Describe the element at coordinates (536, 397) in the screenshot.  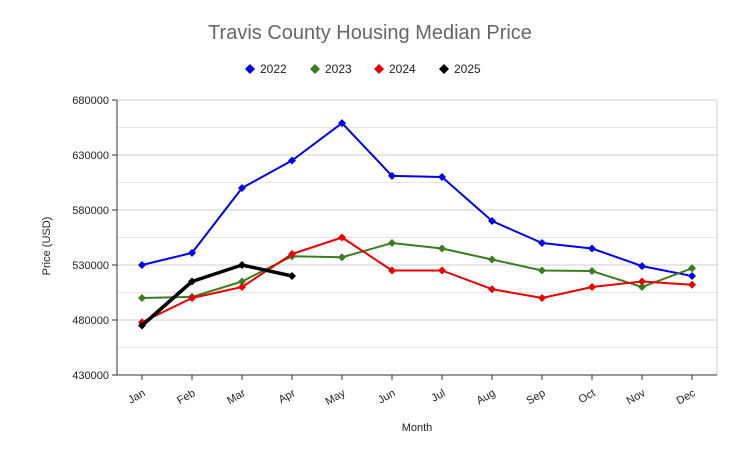
I see `x-tick-label: Sep` at that location.